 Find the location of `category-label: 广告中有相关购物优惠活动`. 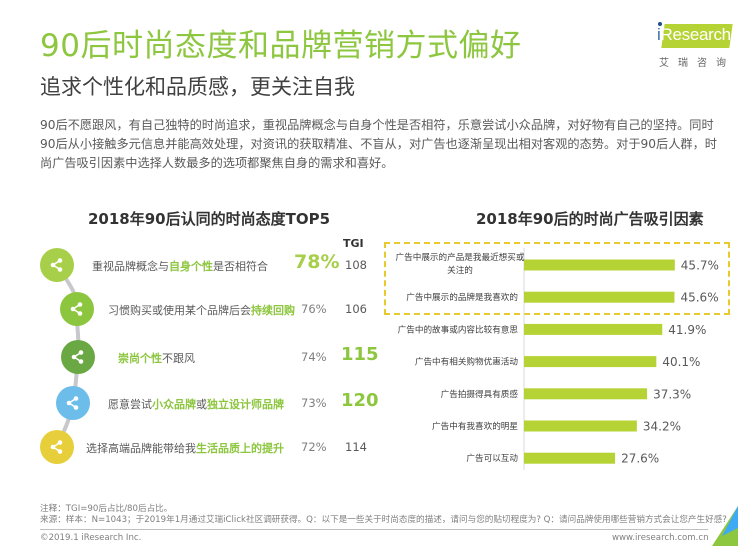

category-label: 广告中有相关购物优惠活动 is located at coordinates (467, 362).